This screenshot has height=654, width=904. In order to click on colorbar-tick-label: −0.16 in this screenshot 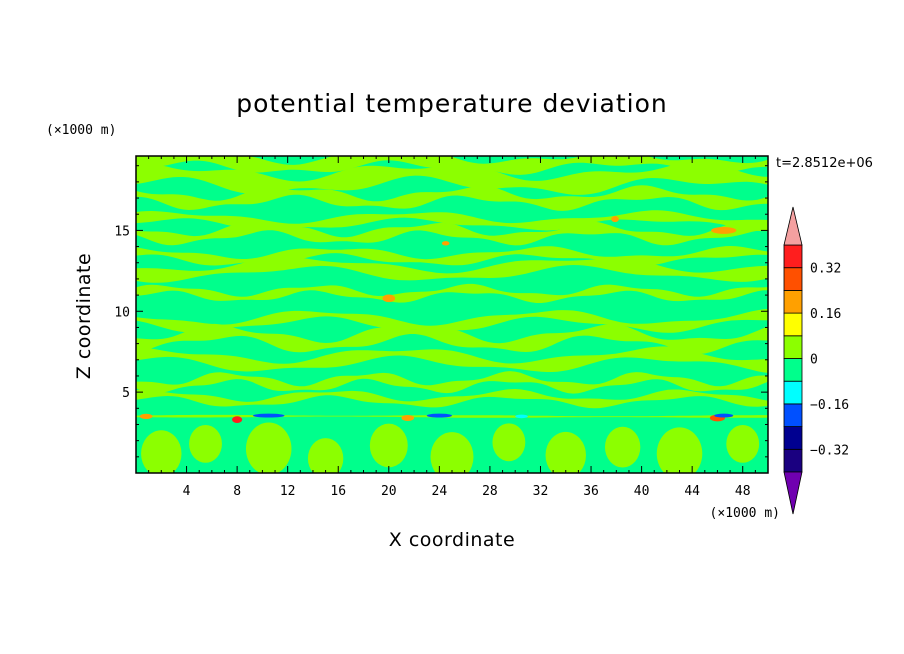, I will do `click(829, 405)`.